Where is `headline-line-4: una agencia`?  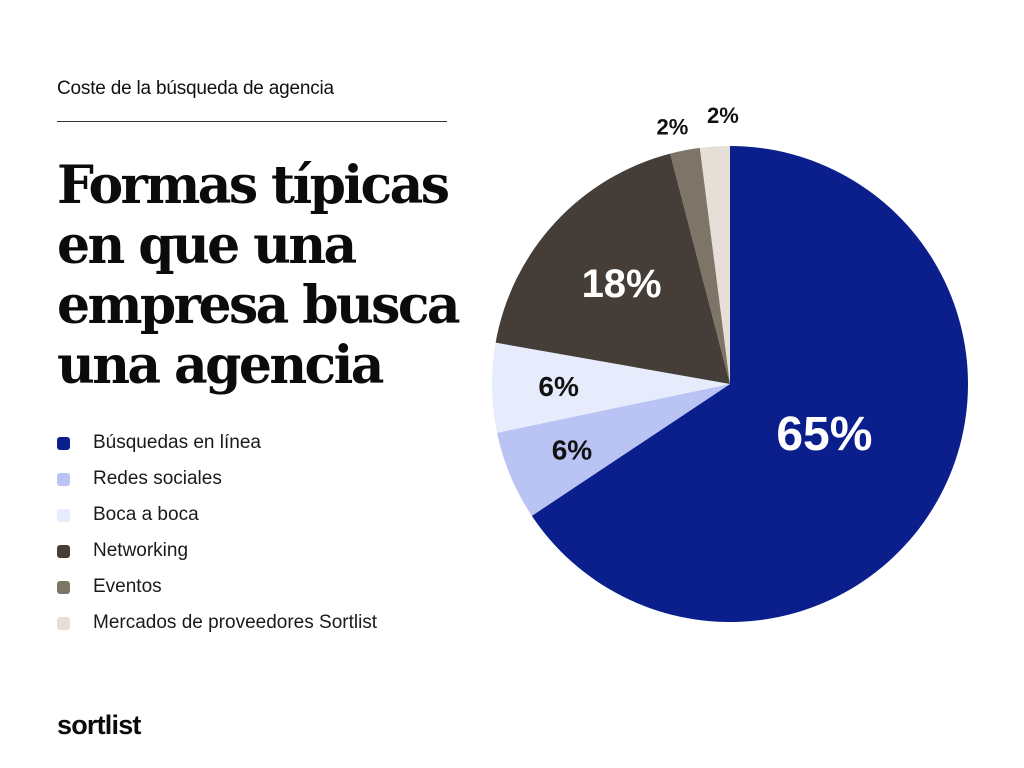 headline-line-4: una agencia is located at coordinates (220, 365).